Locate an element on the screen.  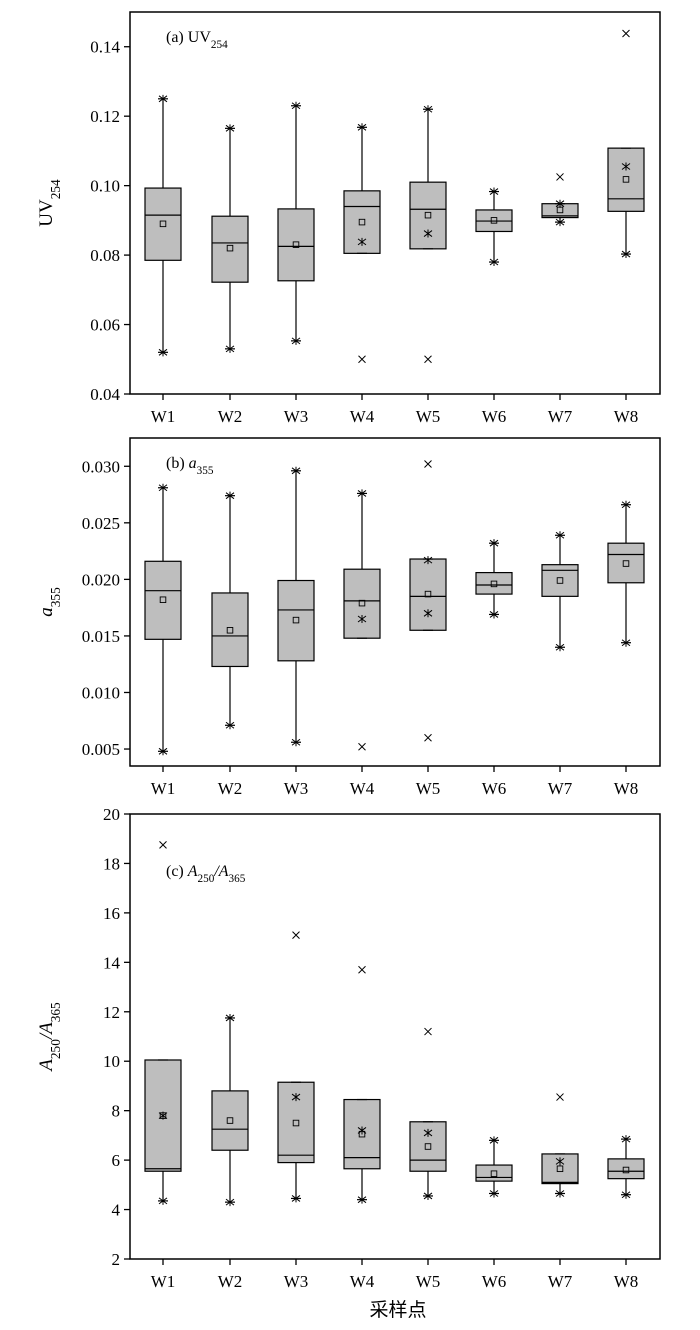
y-axis-label: UV254 is located at coordinates (49, 203).